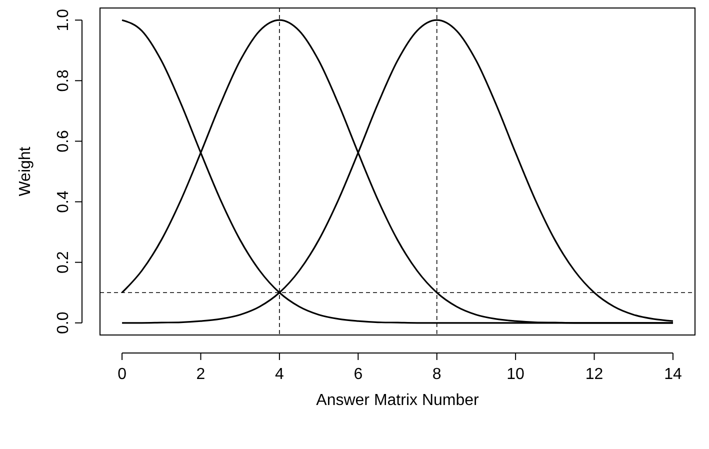  Describe the element at coordinates (594, 374) in the screenshot. I see `x-tick-label: 12` at that location.